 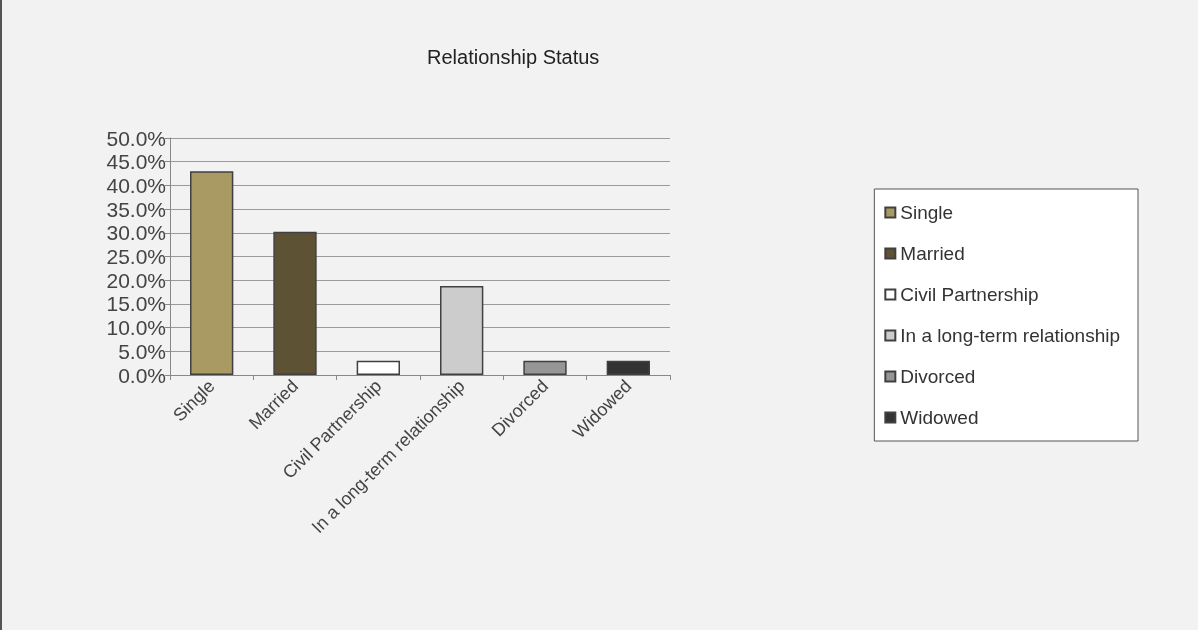 What do you see at coordinates (969, 294) in the screenshot?
I see `legend-label: Civil Partnership` at bounding box center [969, 294].